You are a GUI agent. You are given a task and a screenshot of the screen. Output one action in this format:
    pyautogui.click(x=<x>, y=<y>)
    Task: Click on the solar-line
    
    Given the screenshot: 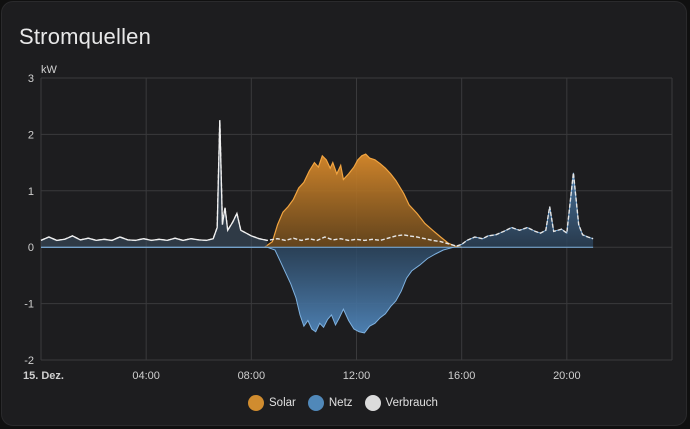 What is the action you would take?
    pyautogui.click(x=363, y=200)
    